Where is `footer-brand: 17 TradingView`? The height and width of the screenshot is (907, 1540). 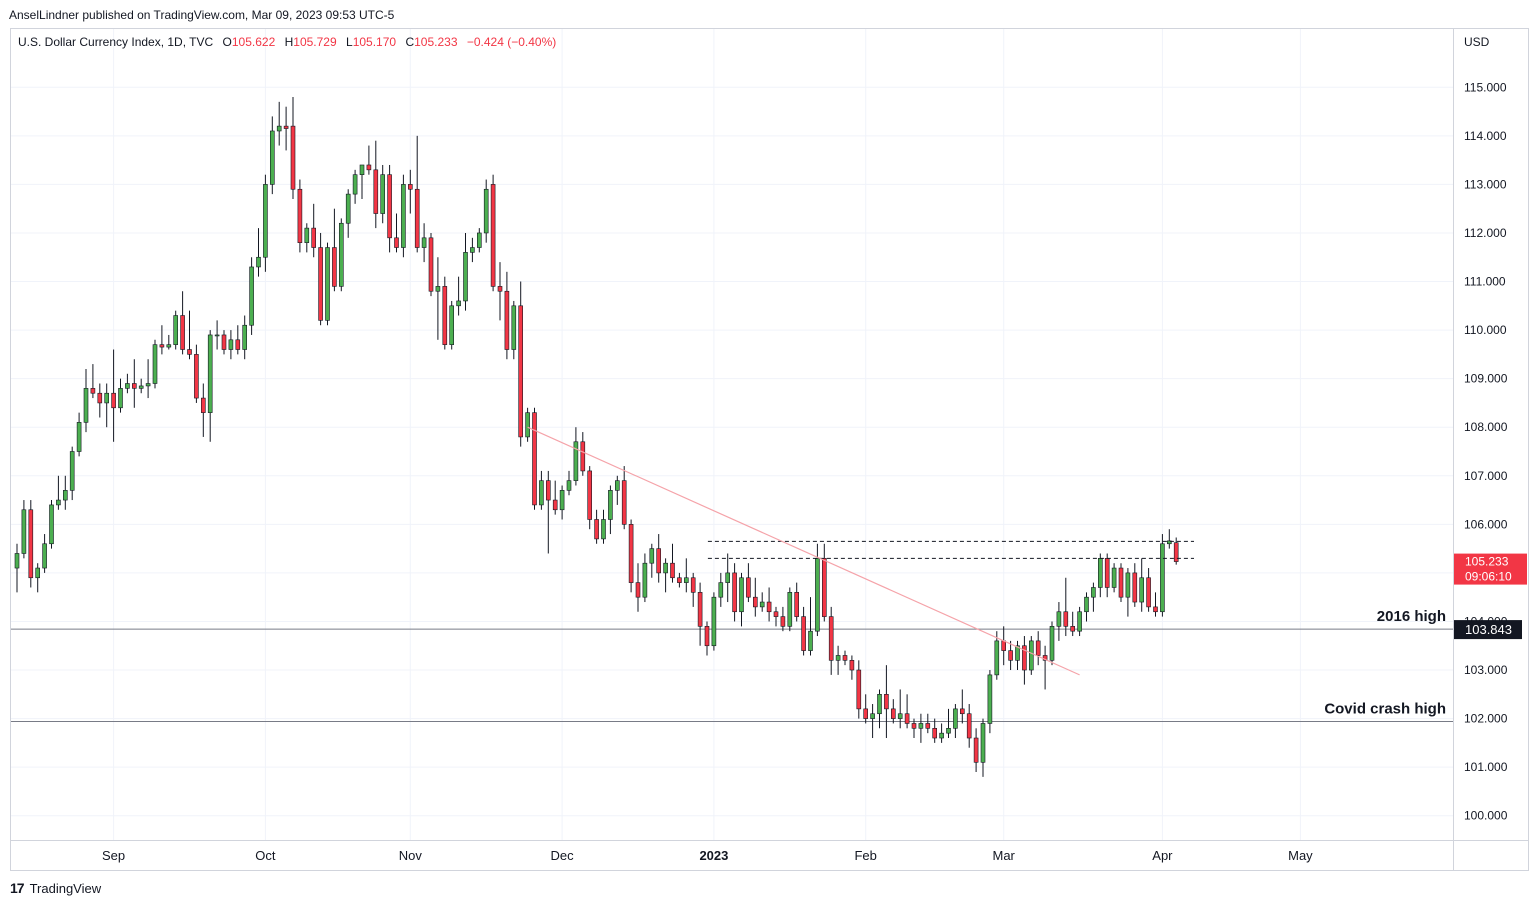 footer-brand: 17 TradingView is located at coordinates (55, 888).